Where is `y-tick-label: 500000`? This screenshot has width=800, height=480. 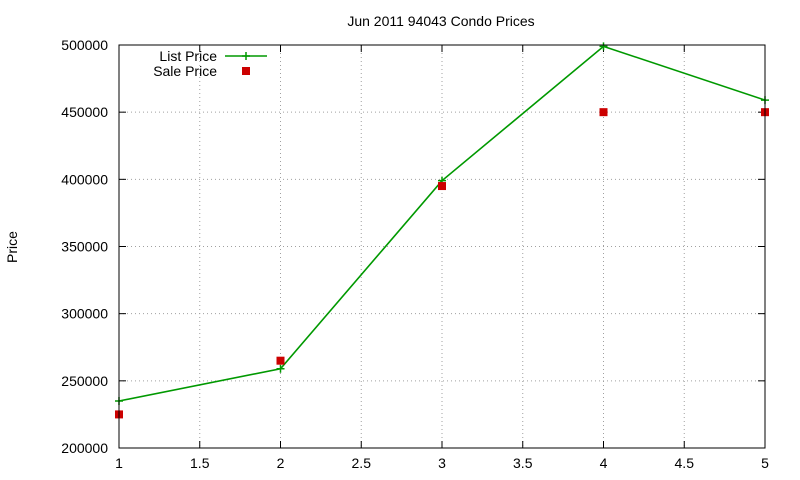 y-tick-label: 500000 is located at coordinates (84, 45).